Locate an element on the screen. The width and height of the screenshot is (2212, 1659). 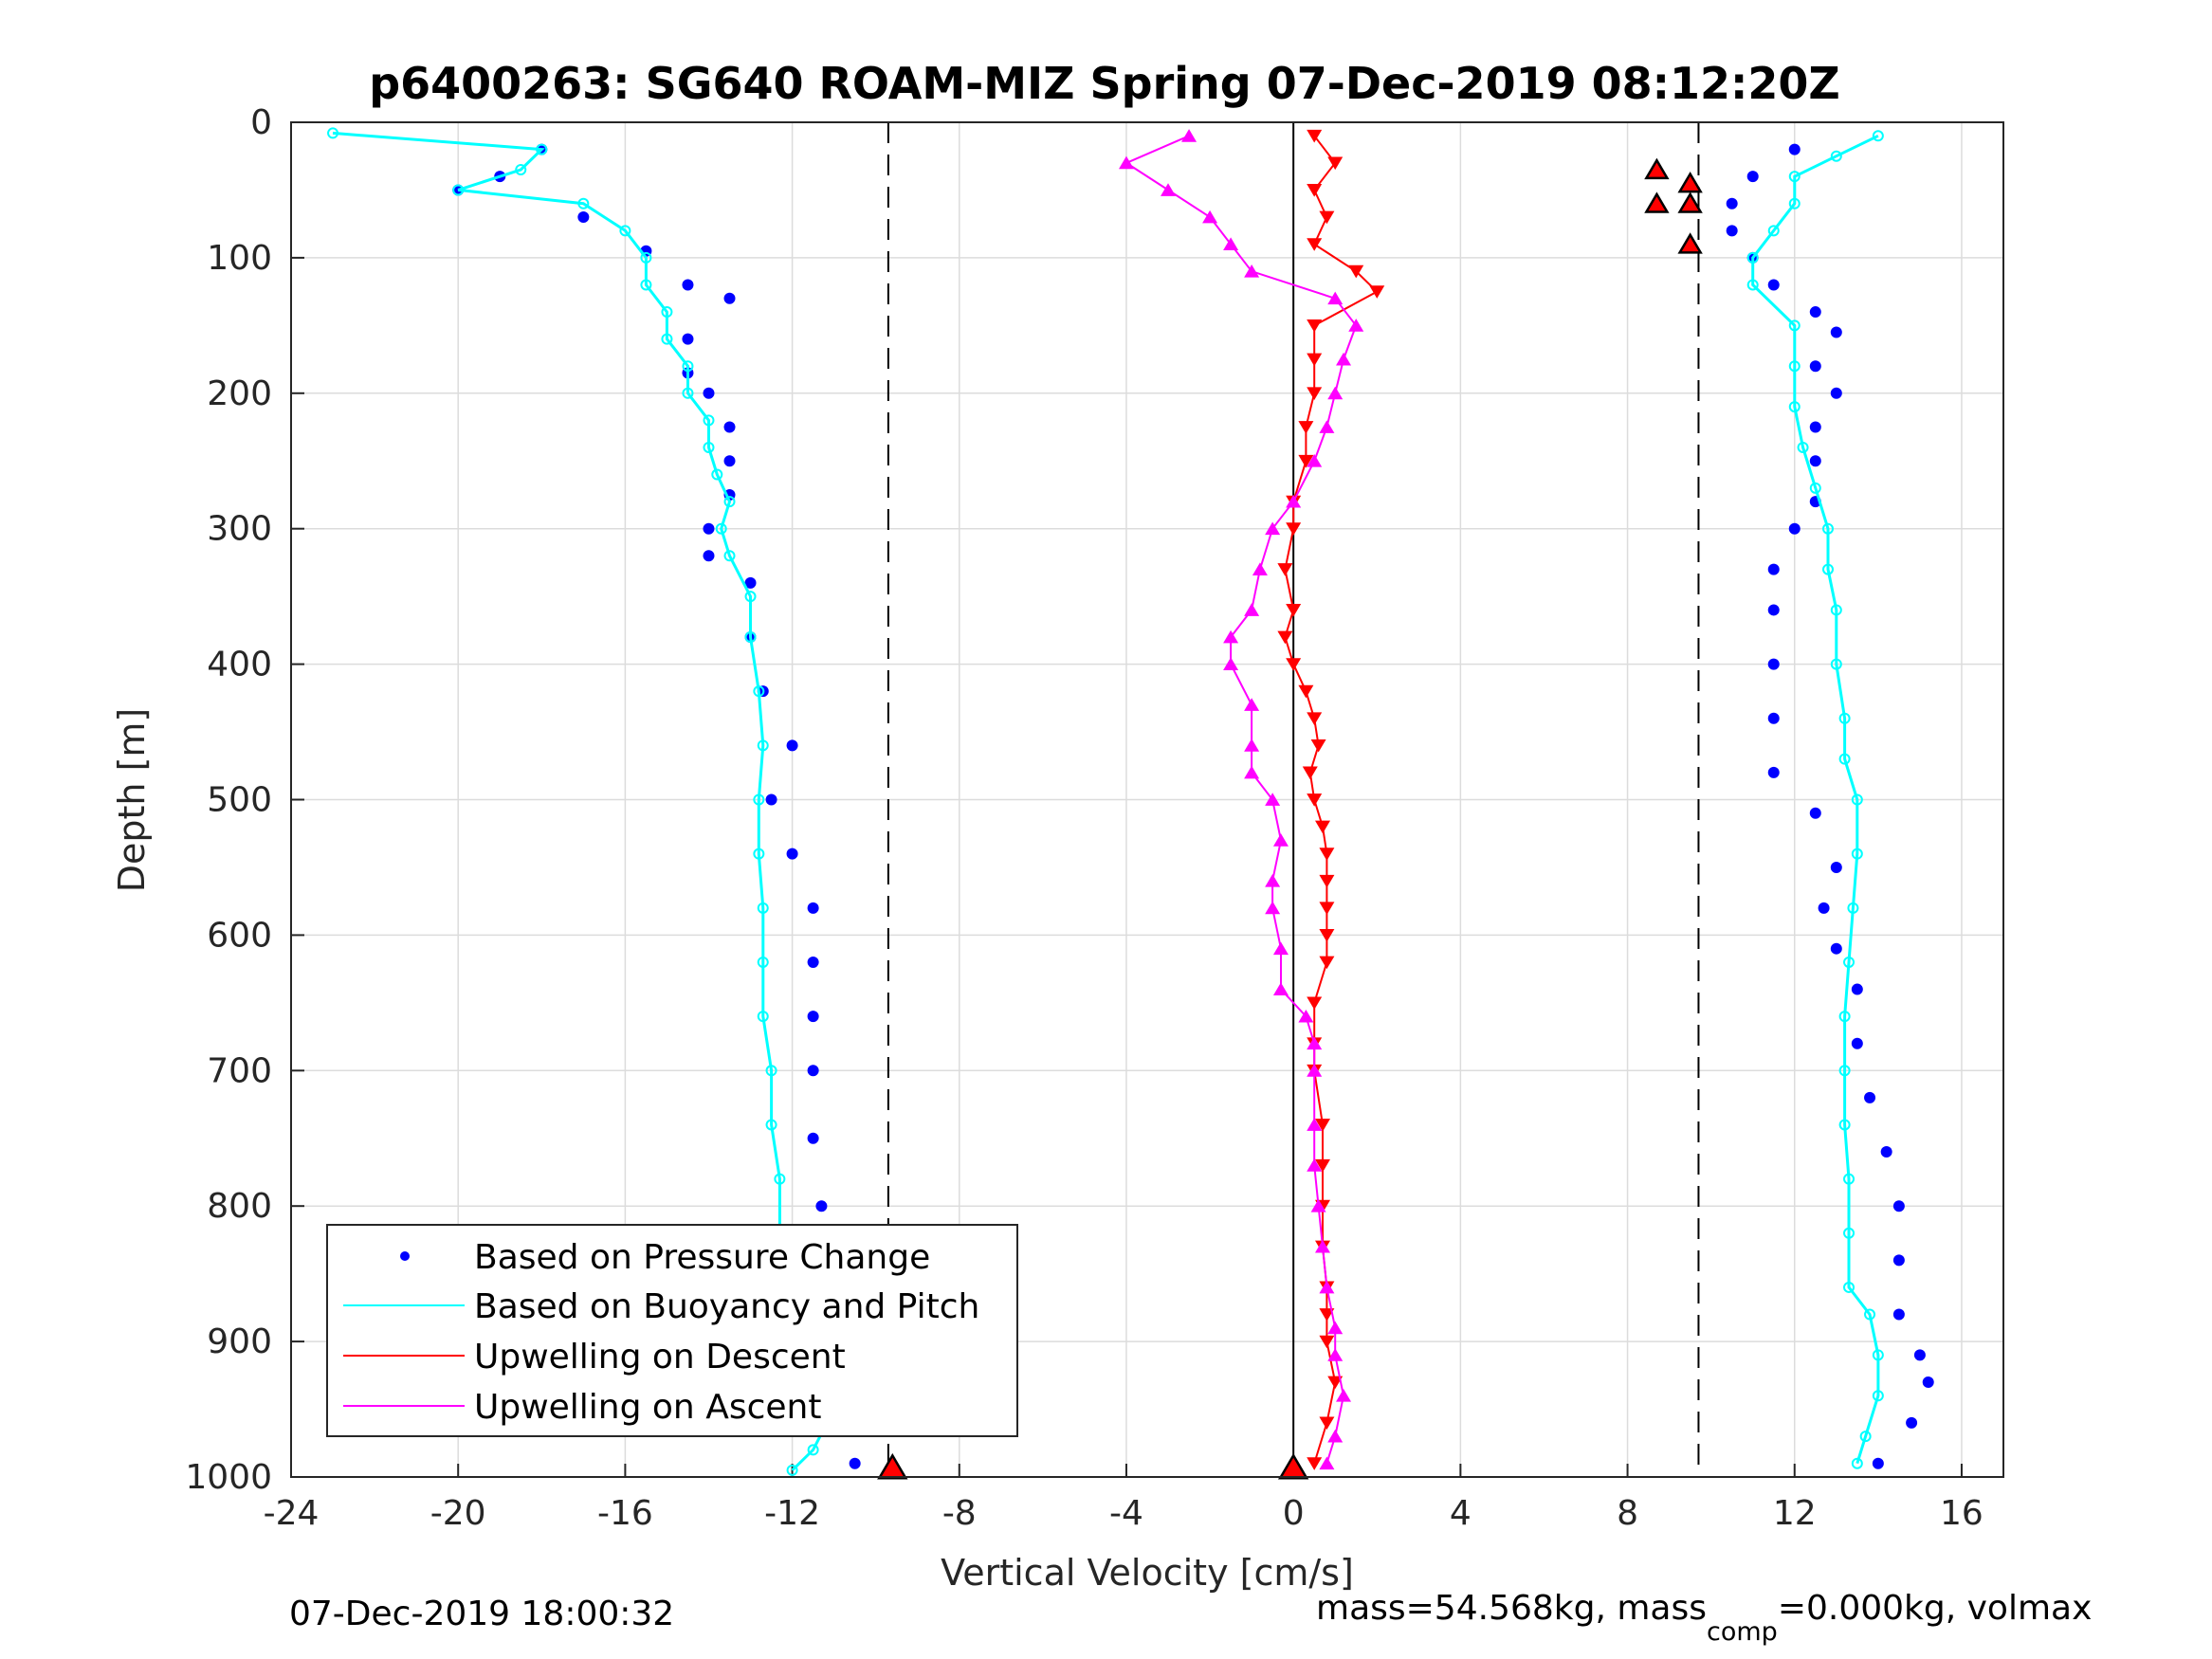
y-tick-label: 1000 is located at coordinates (228, 1477).